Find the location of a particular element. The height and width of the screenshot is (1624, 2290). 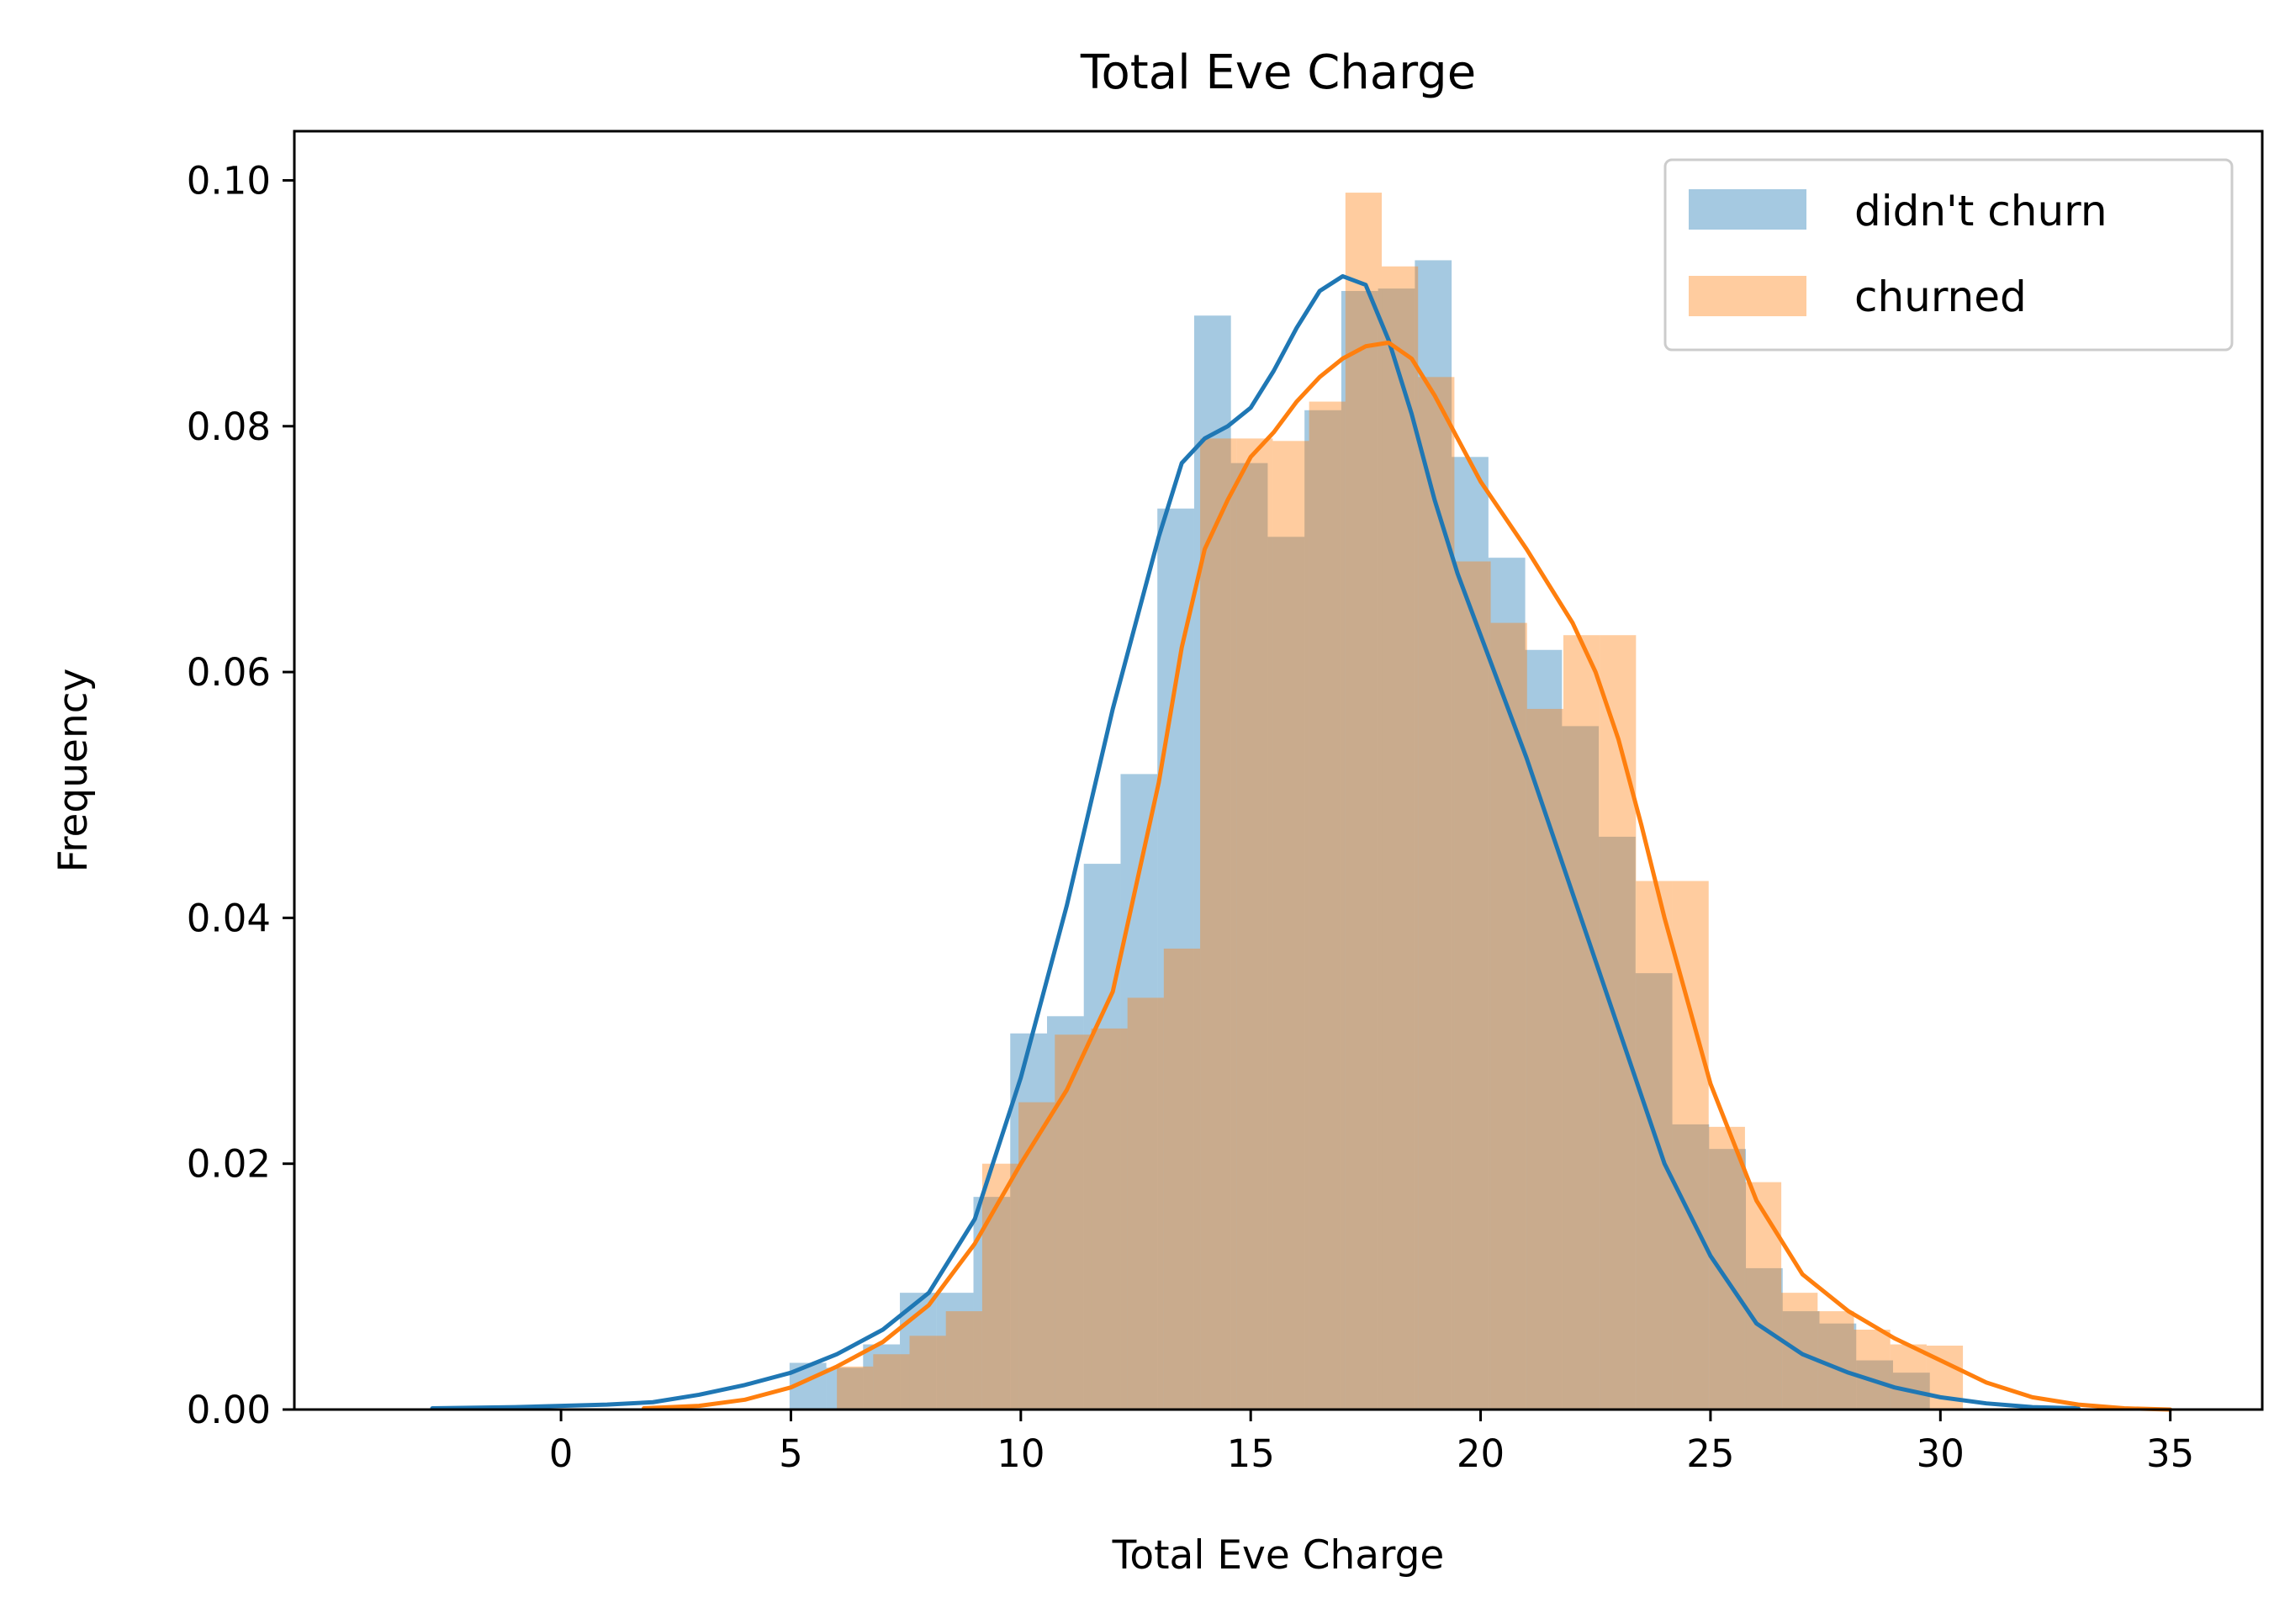

y-axis-ticks: 0.00 0.02 0.04 0.06 0.08 0.10 is located at coordinates (241, 795).